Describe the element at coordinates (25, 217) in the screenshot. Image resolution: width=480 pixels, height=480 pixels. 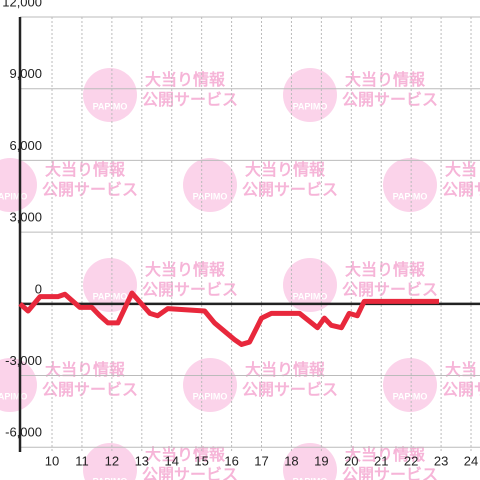
I see `y-tick-label: 3,000` at that location.